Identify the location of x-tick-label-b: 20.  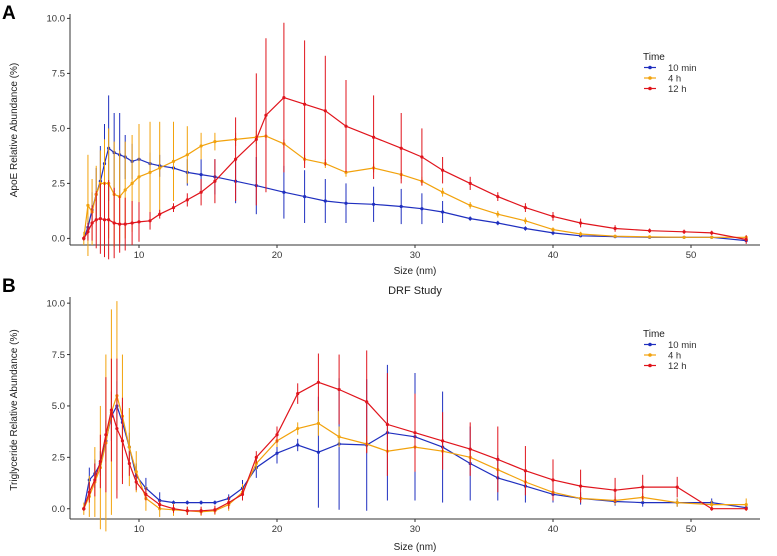
(277, 529).